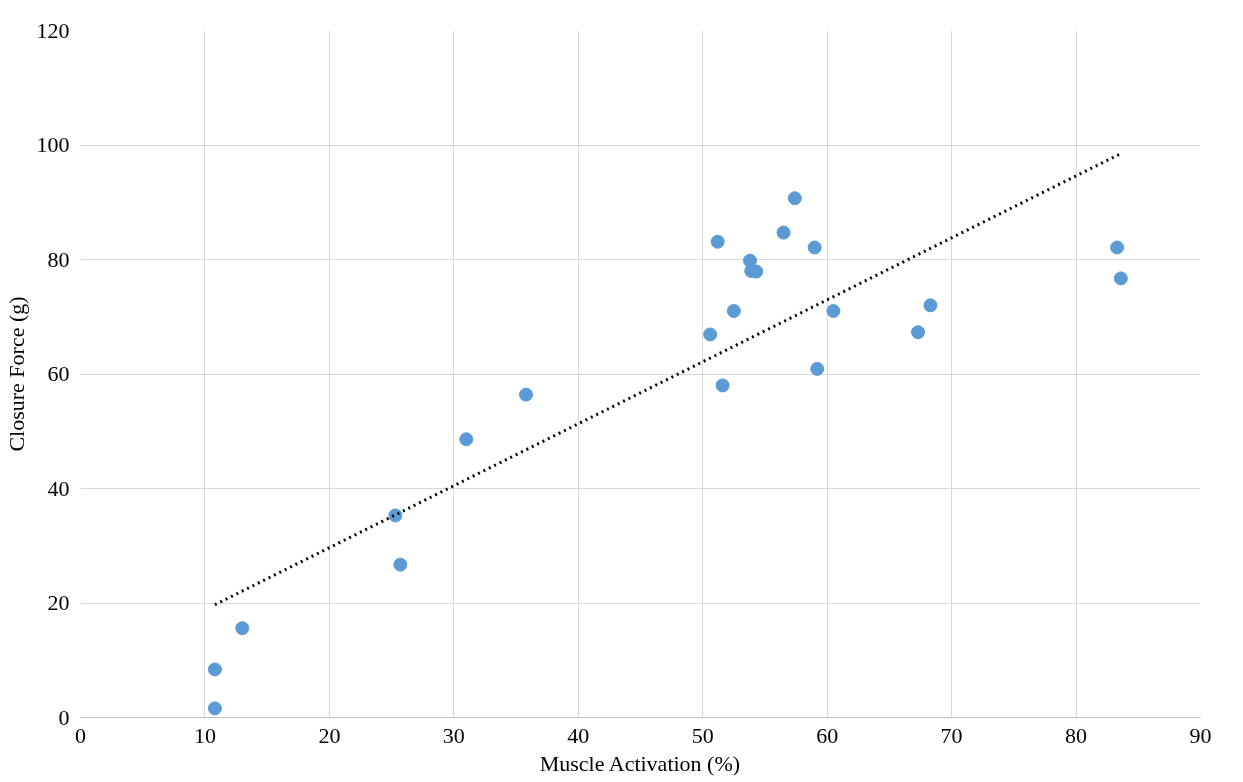  Describe the element at coordinates (1076, 735) in the screenshot. I see `x-tick-label: 80` at that location.